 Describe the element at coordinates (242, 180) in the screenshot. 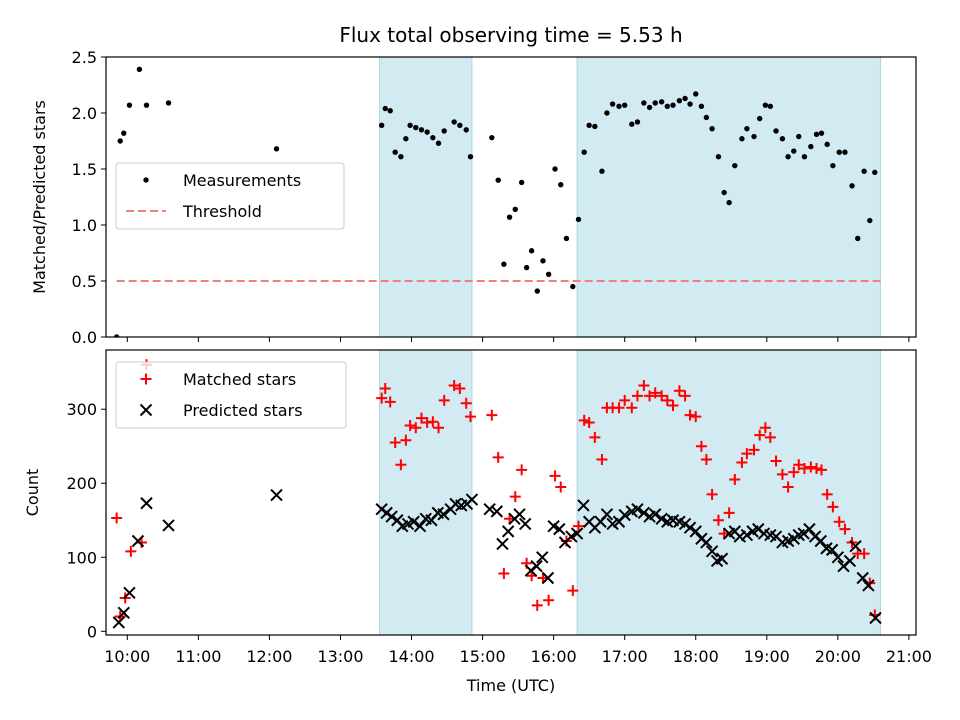

I see `legend-label: Measurements` at that location.